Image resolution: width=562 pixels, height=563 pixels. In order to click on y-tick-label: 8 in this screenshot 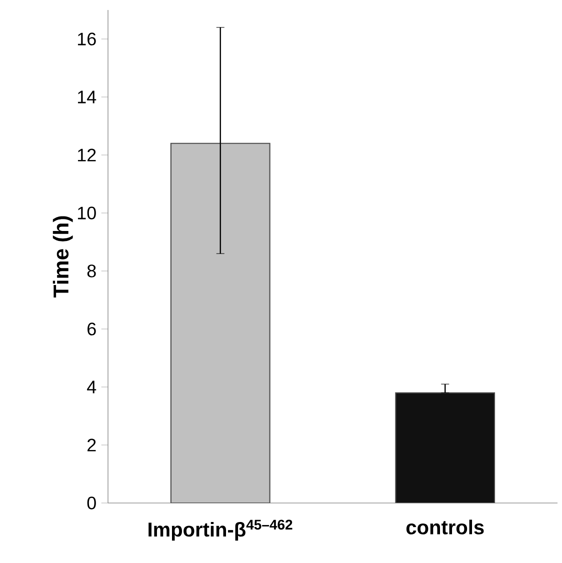, I will do `click(91, 271)`.